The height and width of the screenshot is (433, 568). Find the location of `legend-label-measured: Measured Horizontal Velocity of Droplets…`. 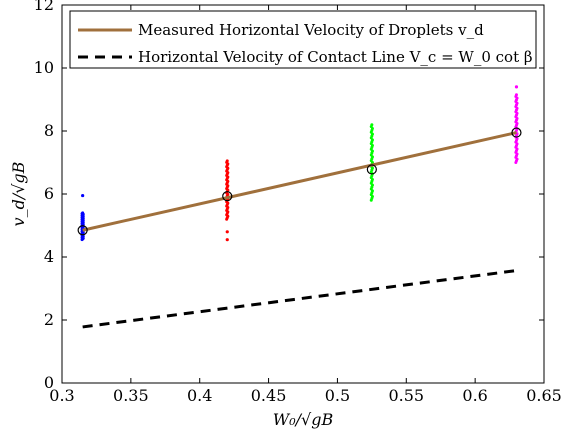

legend-label-measured: Measured Horizontal Velocity of Droplets… is located at coordinates (311, 30).